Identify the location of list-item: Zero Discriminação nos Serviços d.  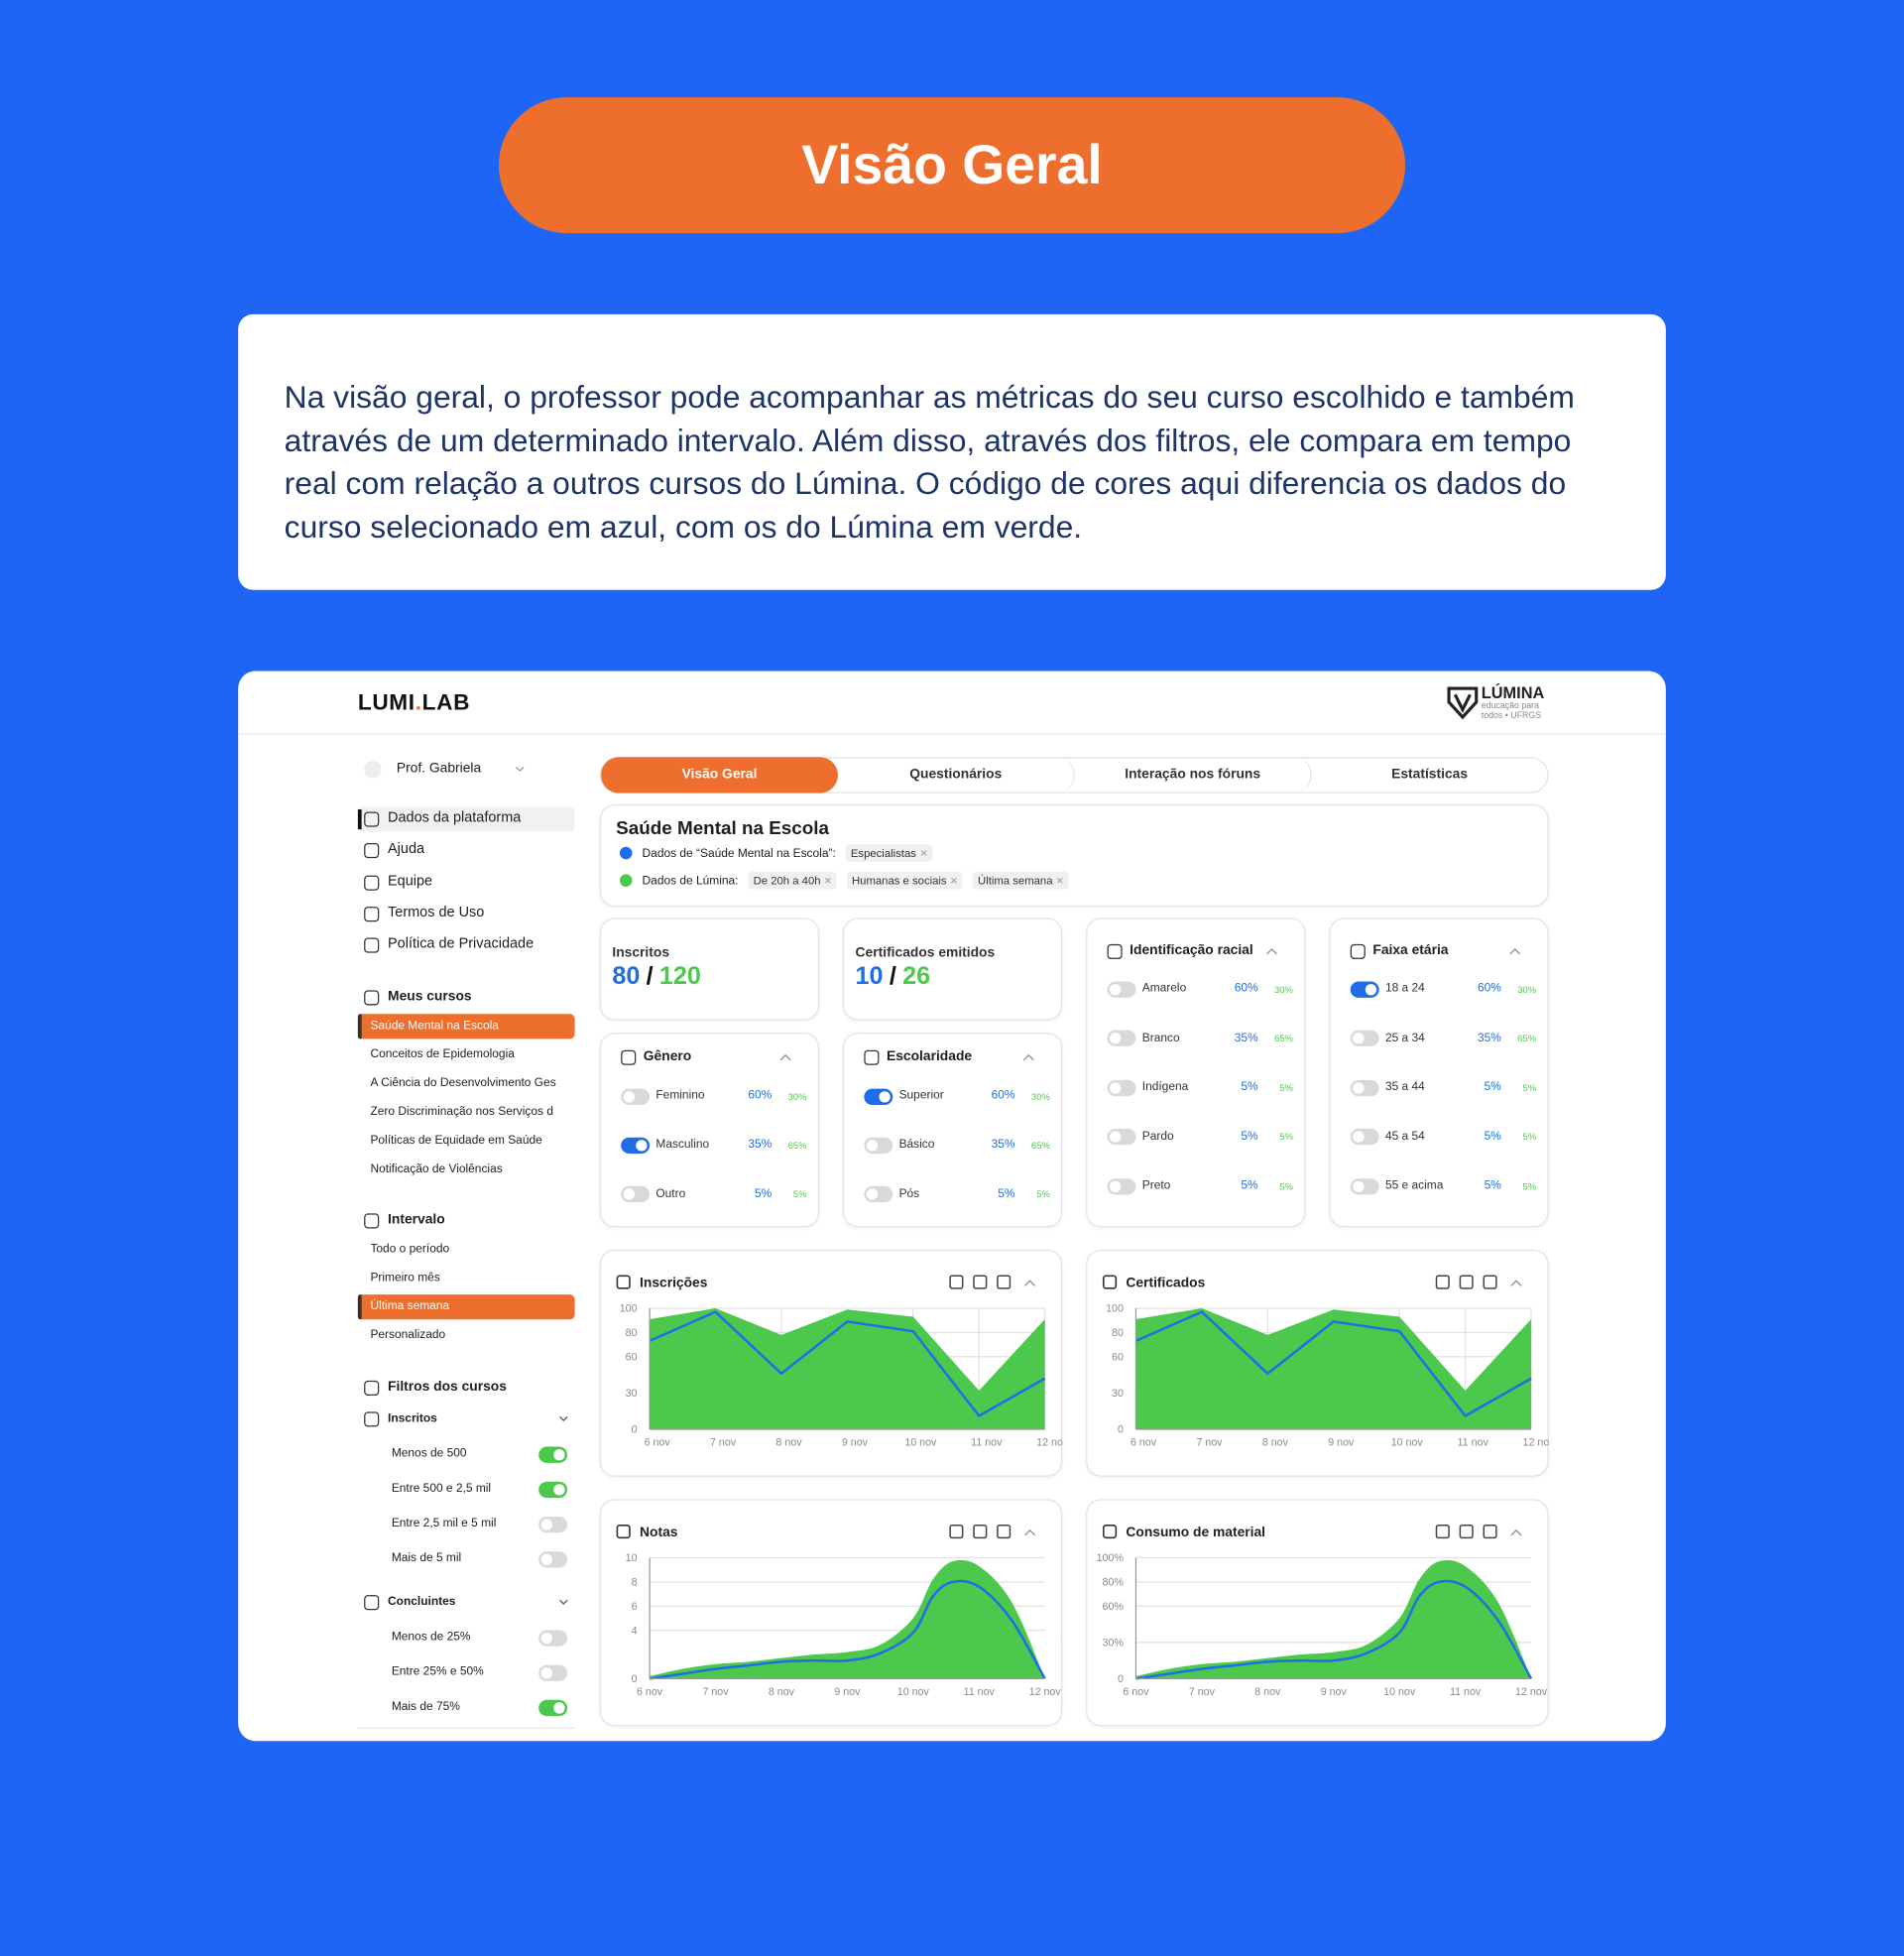
(461, 1112).